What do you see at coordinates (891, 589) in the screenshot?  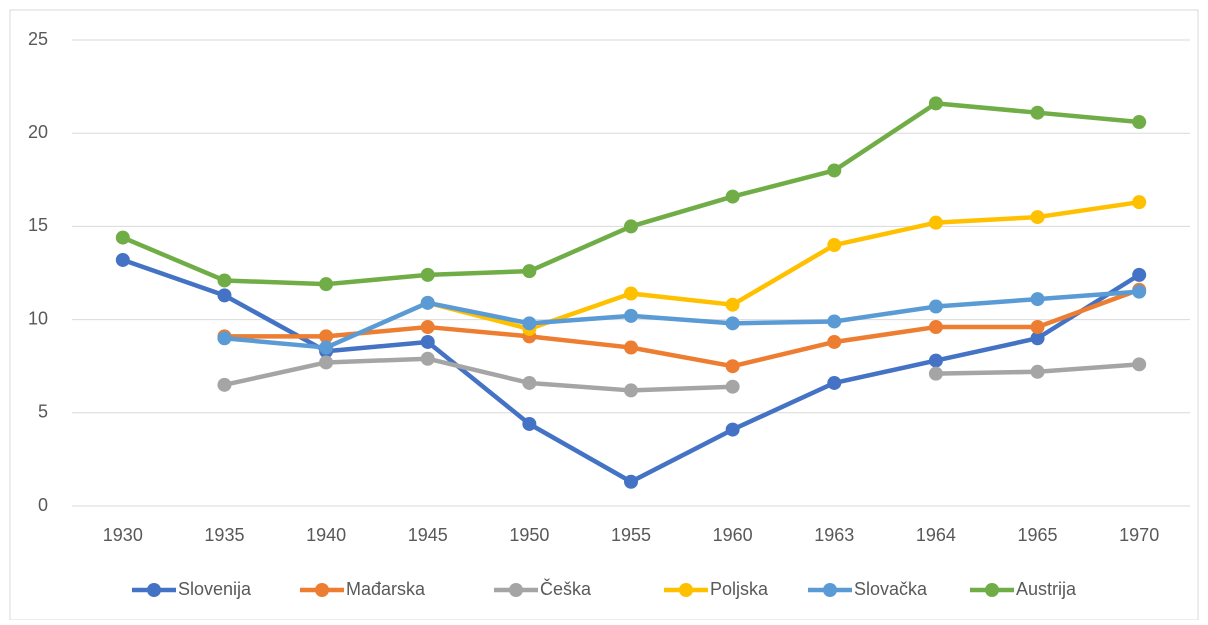 I see `legend-label: Slovačka` at bounding box center [891, 589].